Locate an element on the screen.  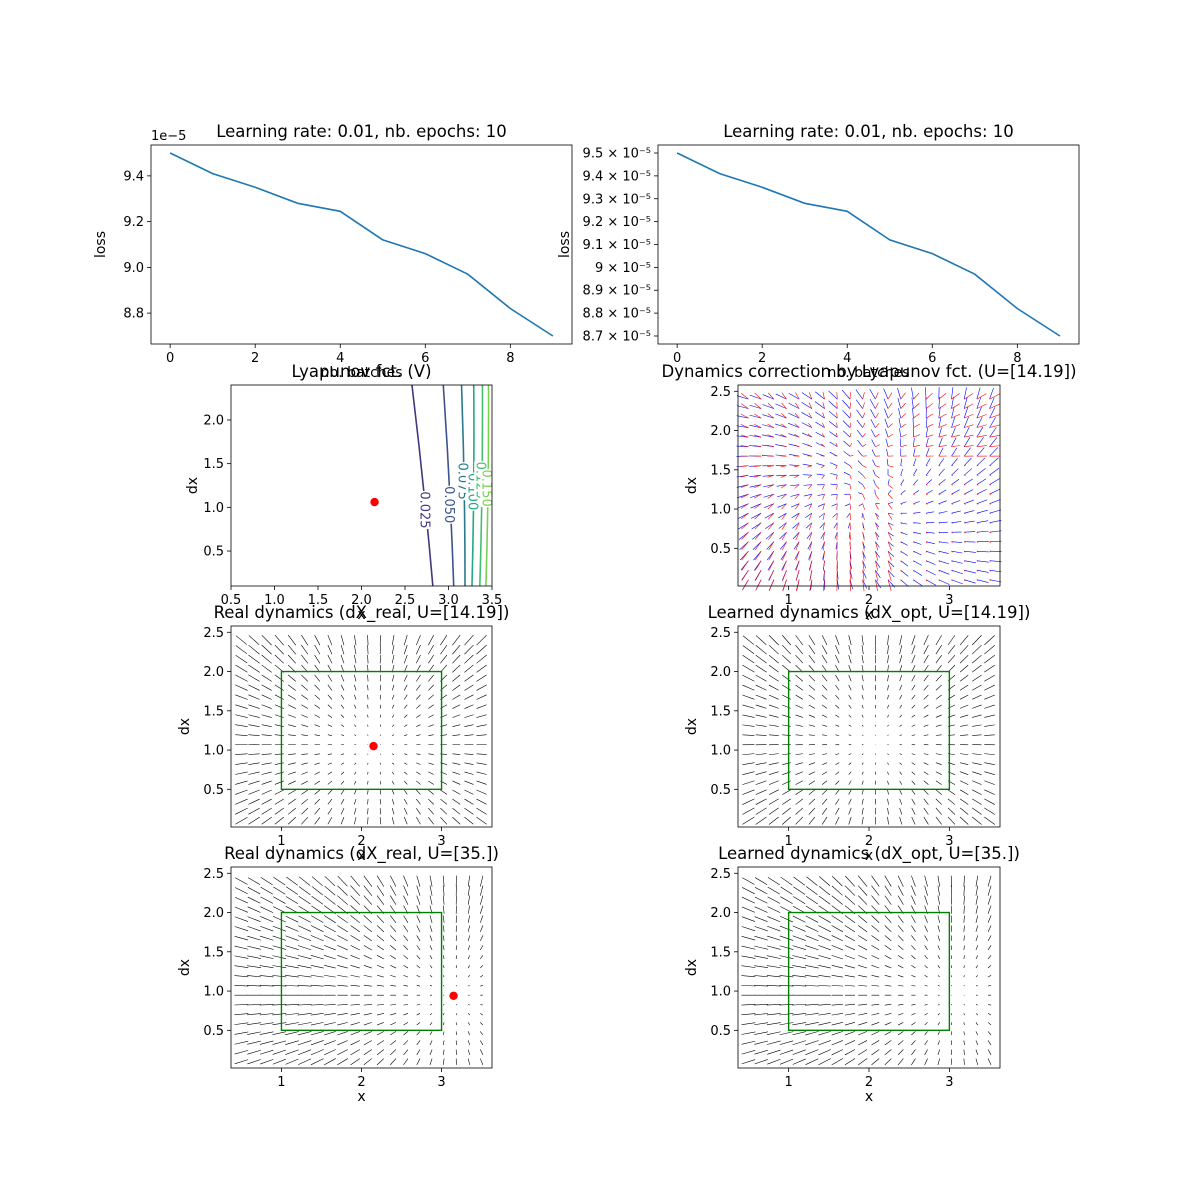
y-axis-label: loss is located at coordinates (565, 244).